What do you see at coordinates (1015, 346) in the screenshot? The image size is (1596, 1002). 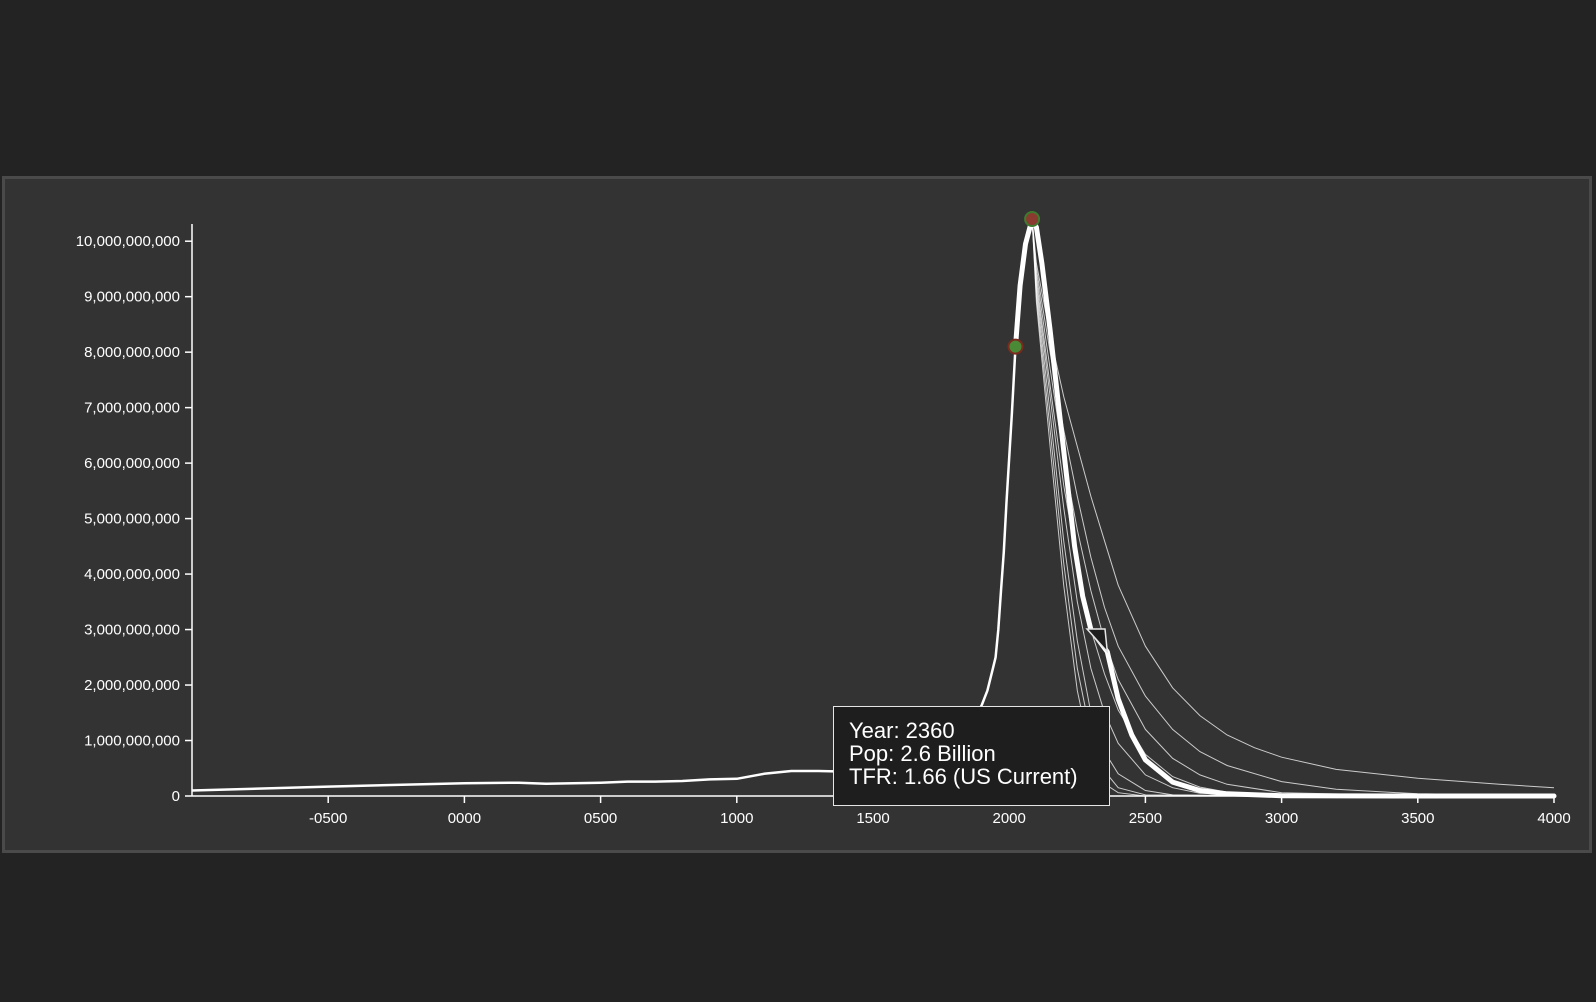 I see `current-population-marker` at bounding box center [1015, 346].